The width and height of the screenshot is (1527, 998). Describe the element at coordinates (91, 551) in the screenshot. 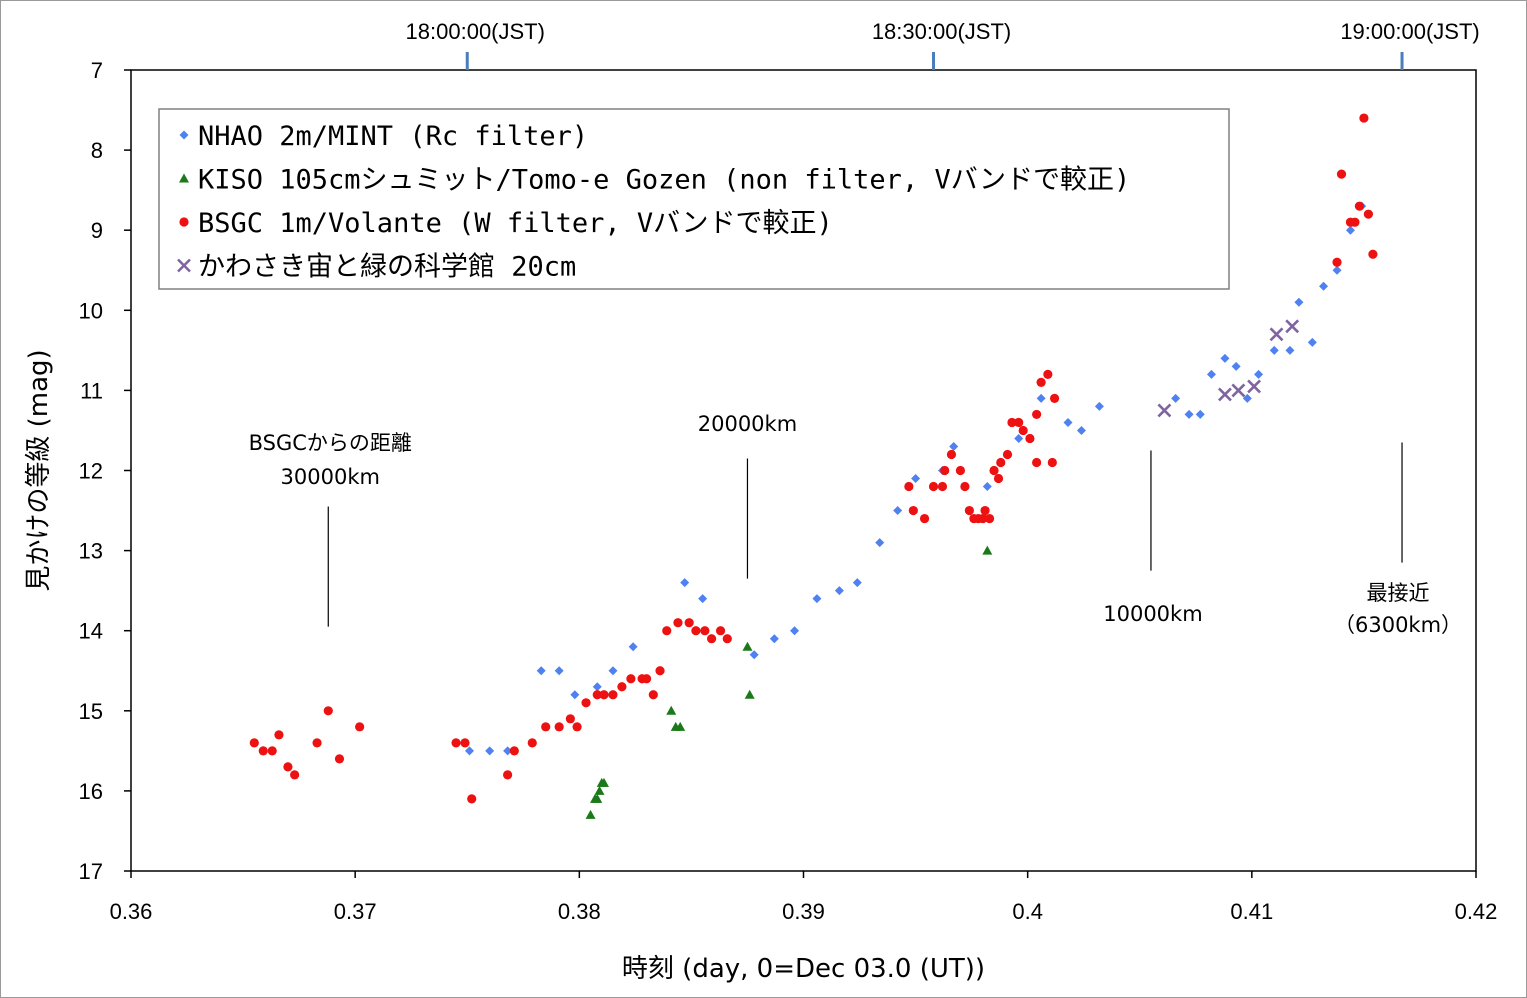

I see `y-tick-label: 13` at that location.